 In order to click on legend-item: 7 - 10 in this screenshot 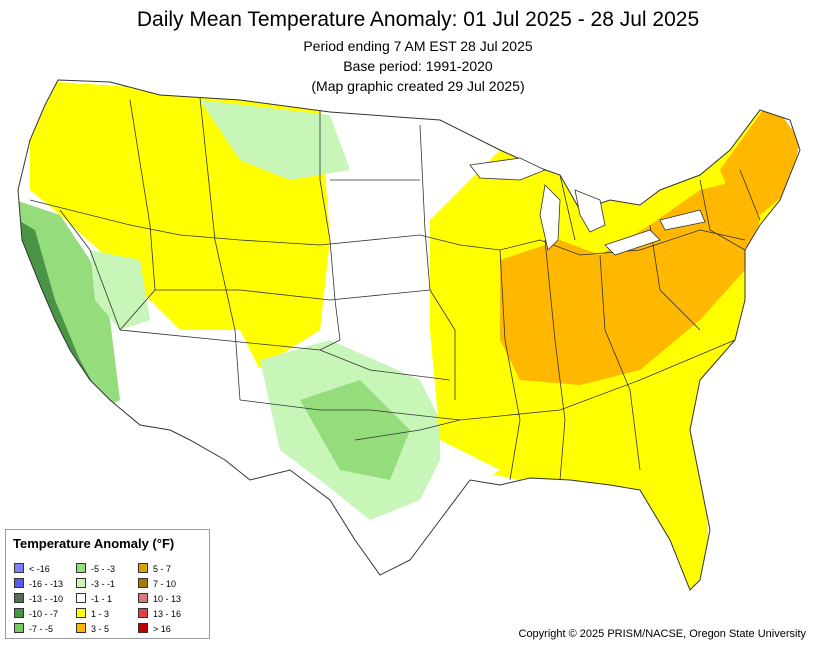, I will do `click(157, 584)`.